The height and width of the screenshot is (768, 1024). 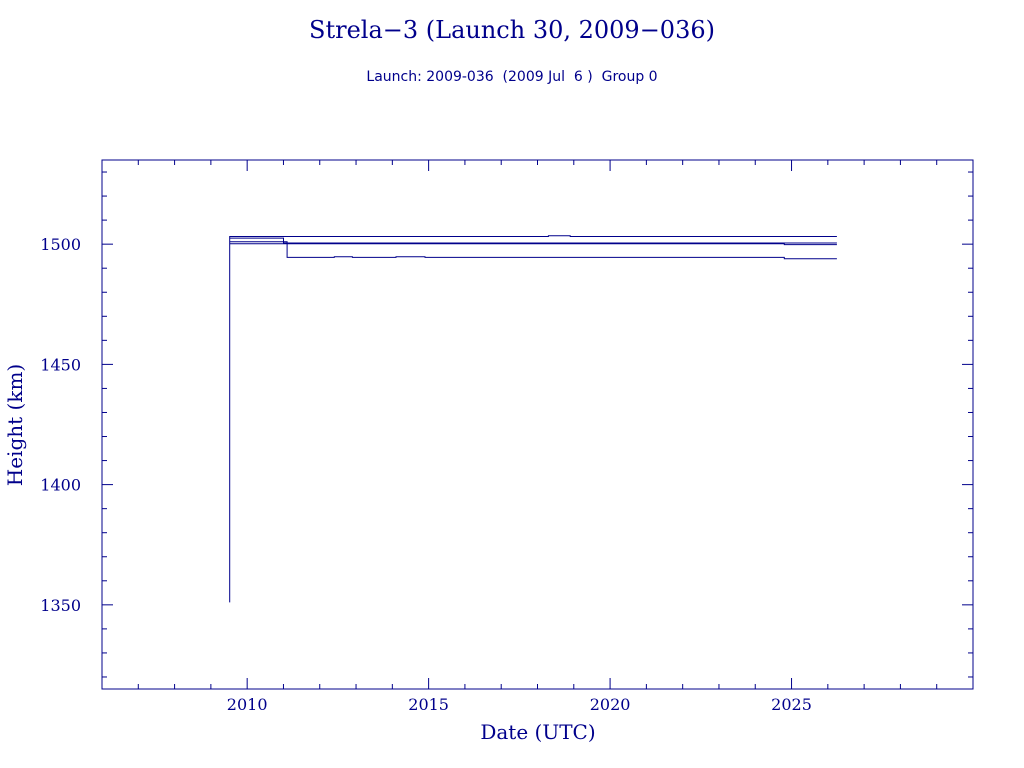 What do you see at coordinates (60, 605) in the screenshot?
I see `y-tick-label: 1350` at bounding box center [60, 605].